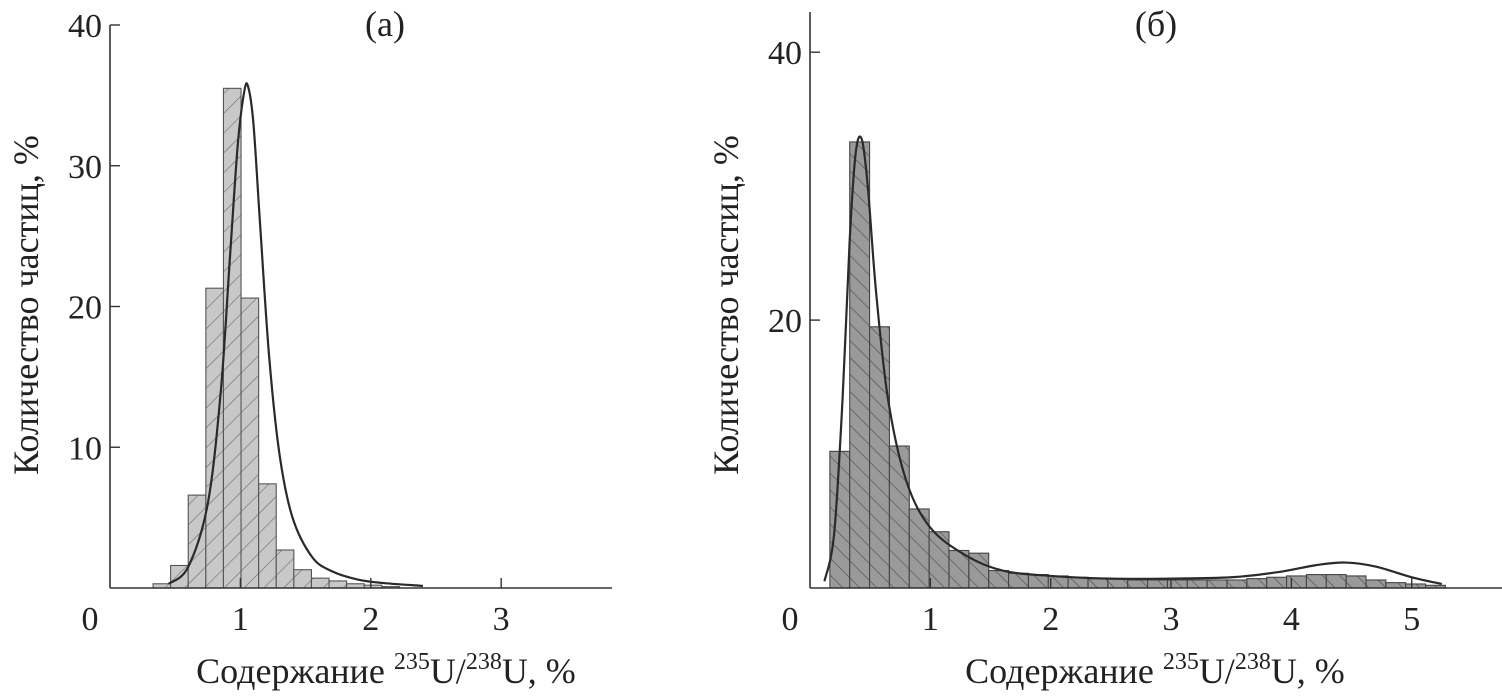  What do you see at coordinates (85, 448) in the screenshot?
I see `y-tick-label-a-10: 10` at bounding box center [85, 448].